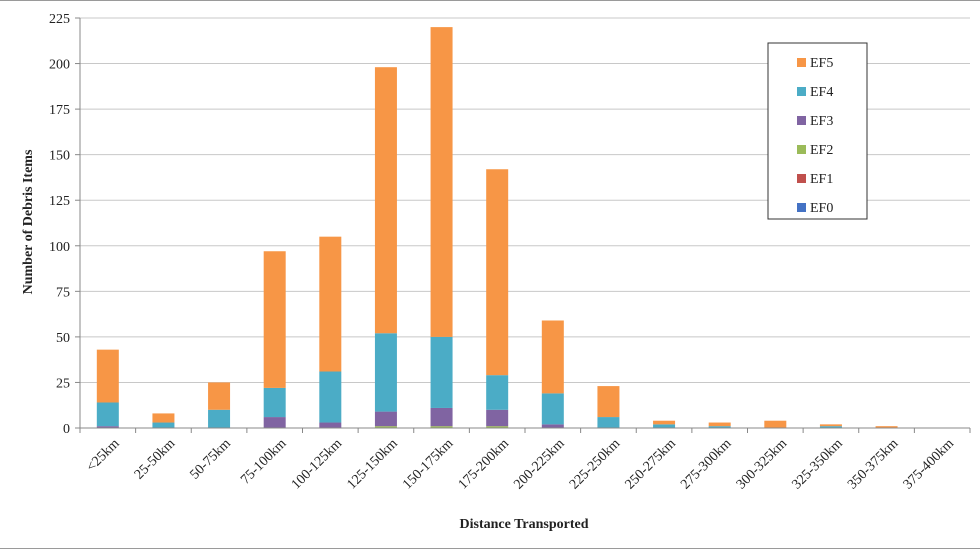 Image resolution: width=980 pixels, height=551 pixels. What do you see at coordinates (484, 464) in the screenshot?
I see `x-tick-label: 175-200km` at bounding box center [484, 464].